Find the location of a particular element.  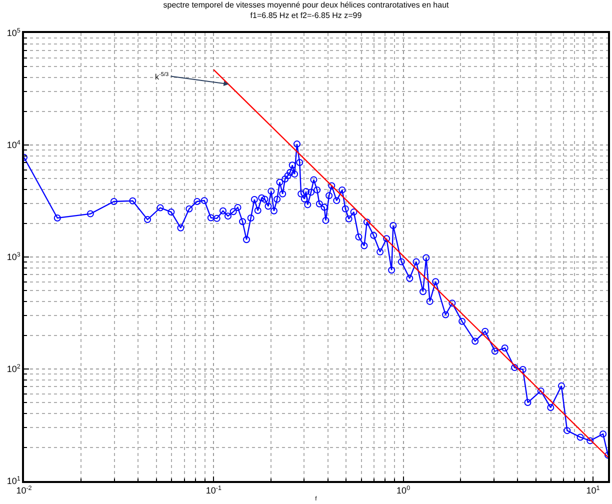

y-tick-label: 10$^{4}$ is located at coordinates (13, 144).